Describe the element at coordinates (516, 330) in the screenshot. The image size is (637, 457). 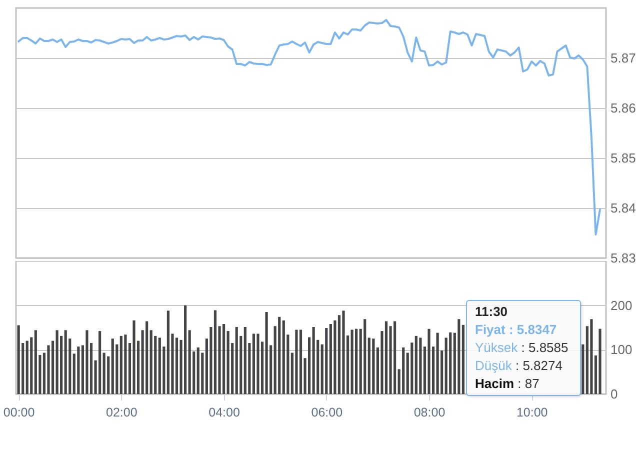
I see `annotation: Fiyat : 5.8347` at that location.